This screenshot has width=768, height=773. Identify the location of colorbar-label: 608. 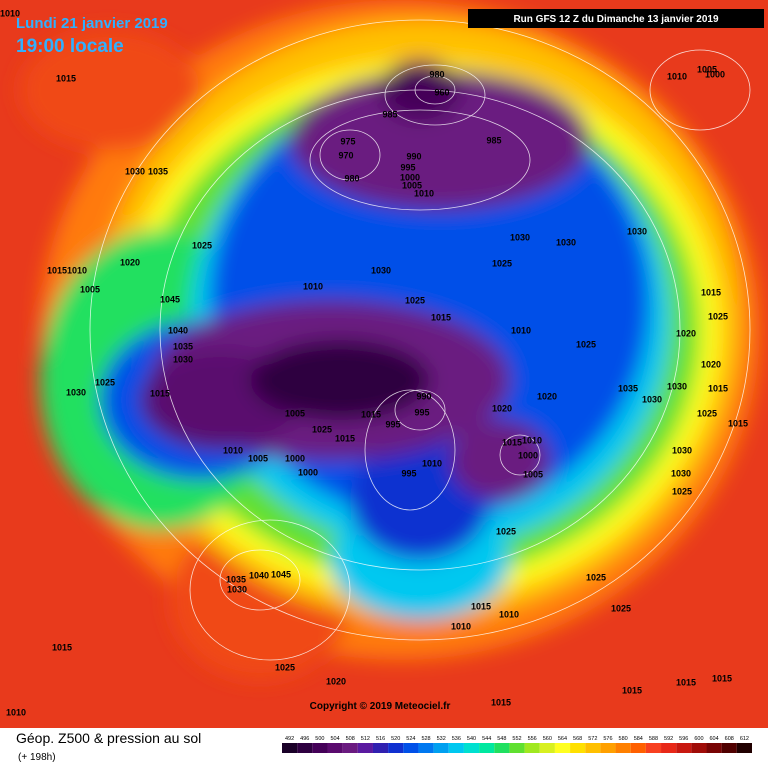
(729, 739).